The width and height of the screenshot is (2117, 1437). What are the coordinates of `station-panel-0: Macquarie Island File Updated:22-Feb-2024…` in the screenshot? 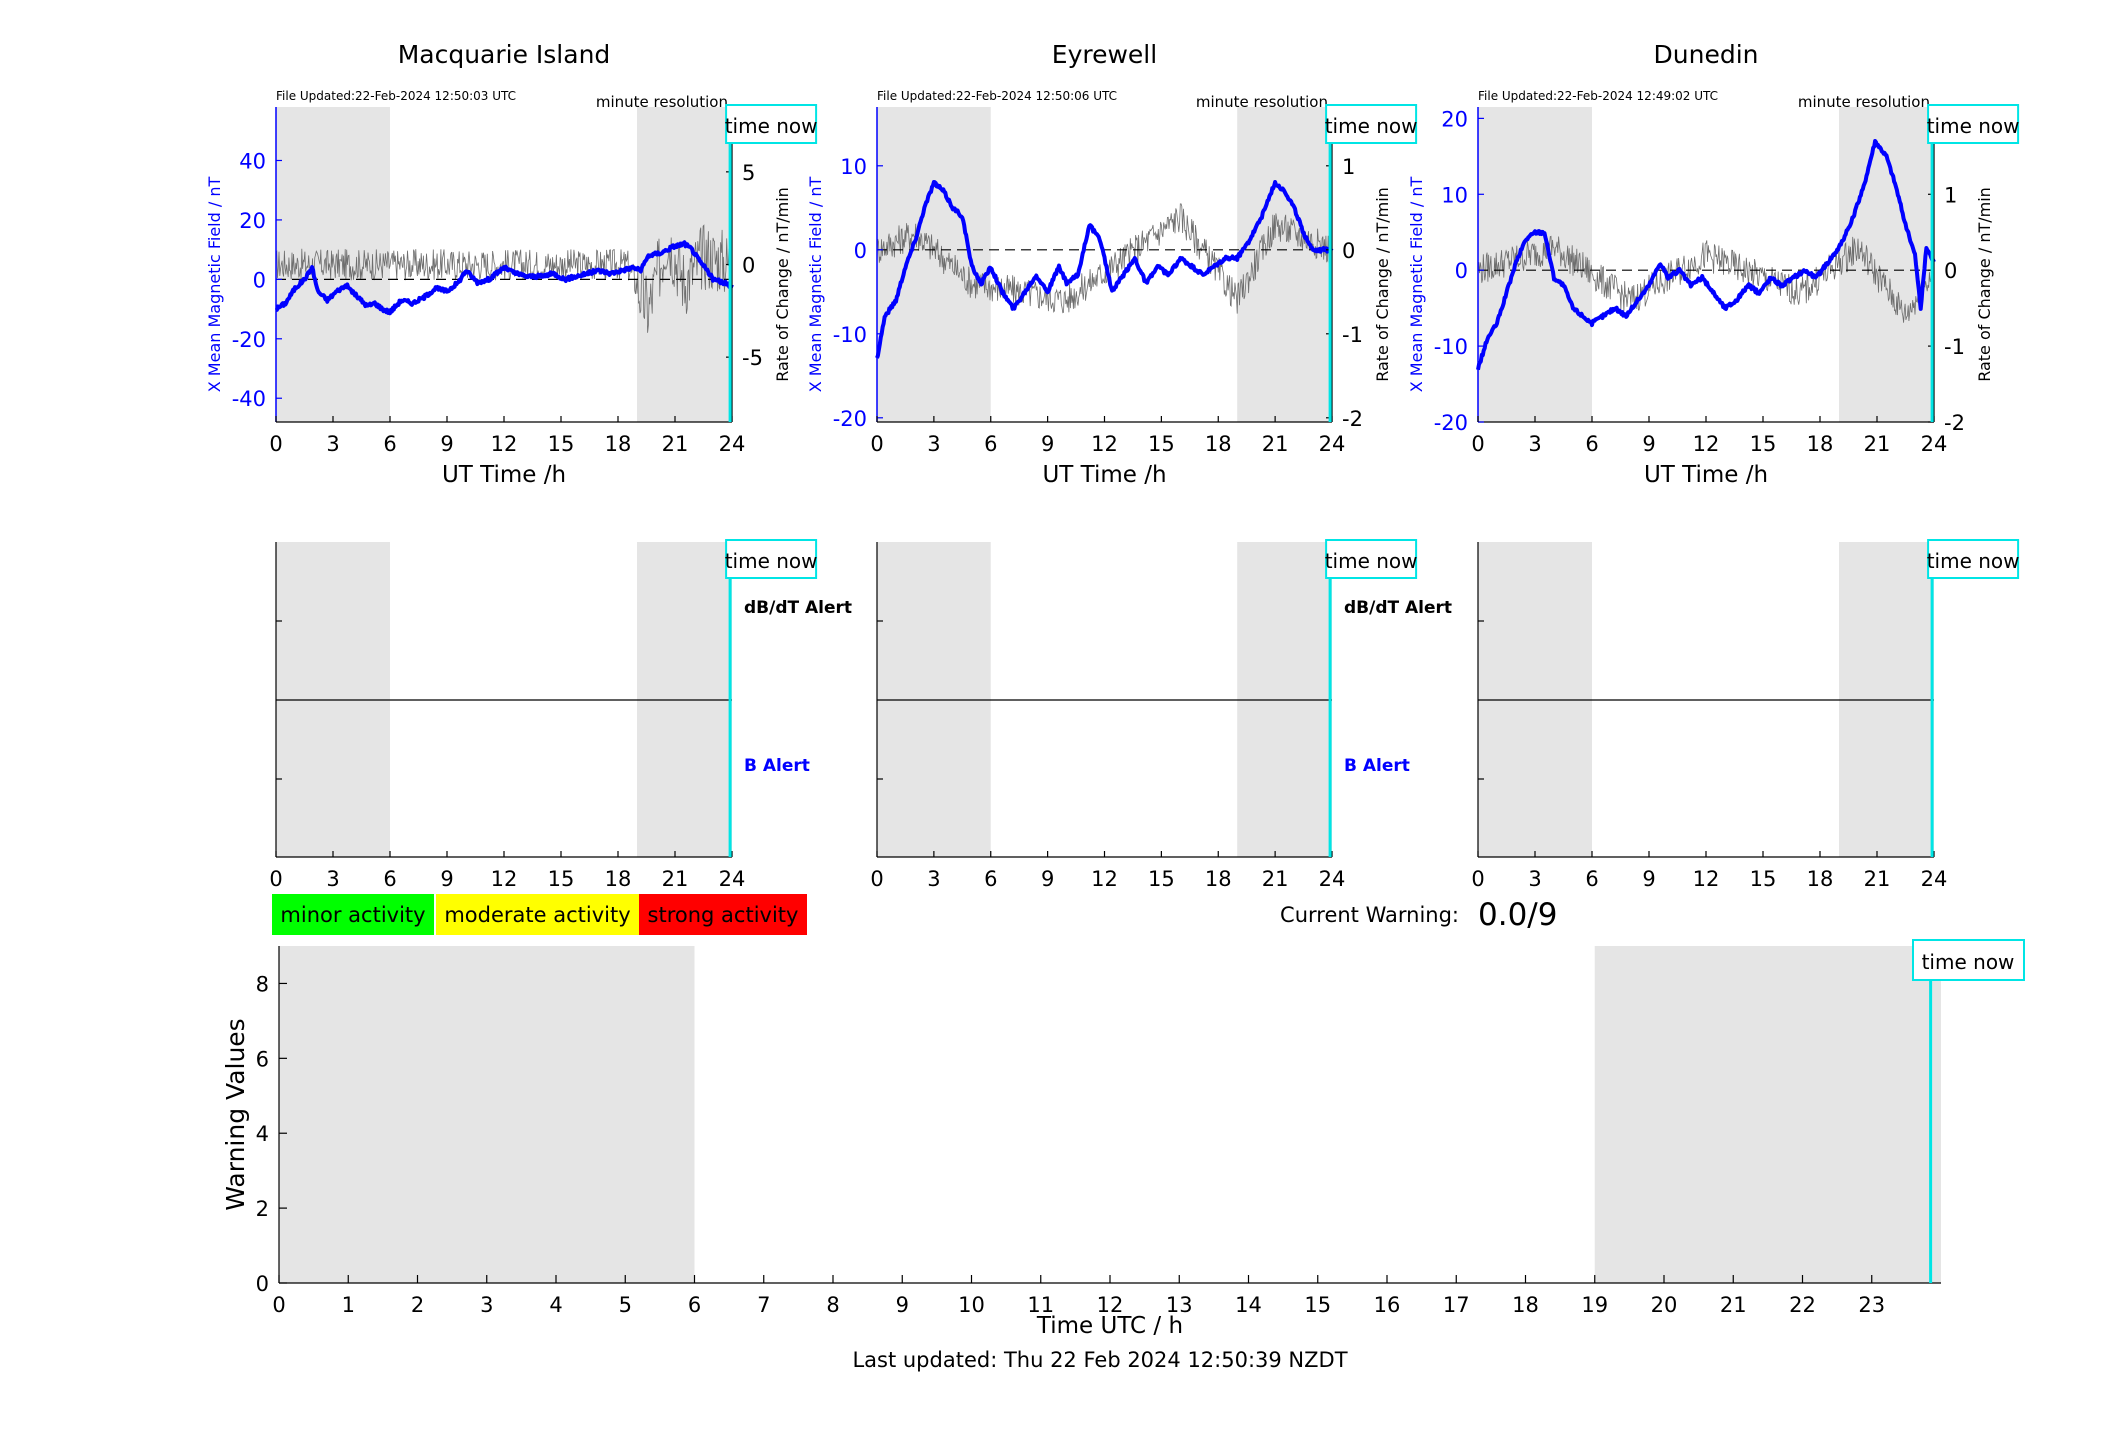 It's located at (511, 264).